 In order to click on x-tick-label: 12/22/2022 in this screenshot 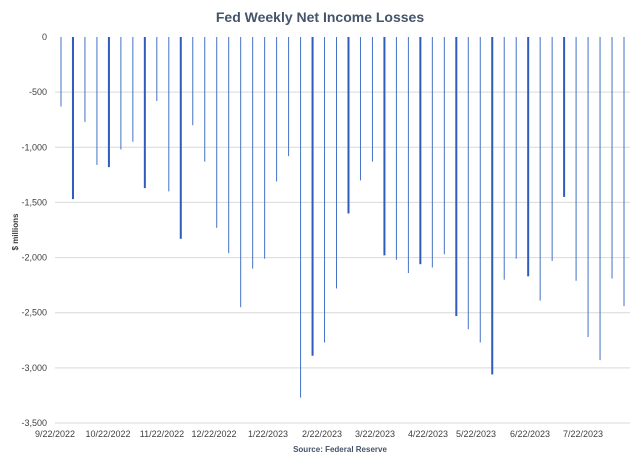, I will do `click(213, 434)`.